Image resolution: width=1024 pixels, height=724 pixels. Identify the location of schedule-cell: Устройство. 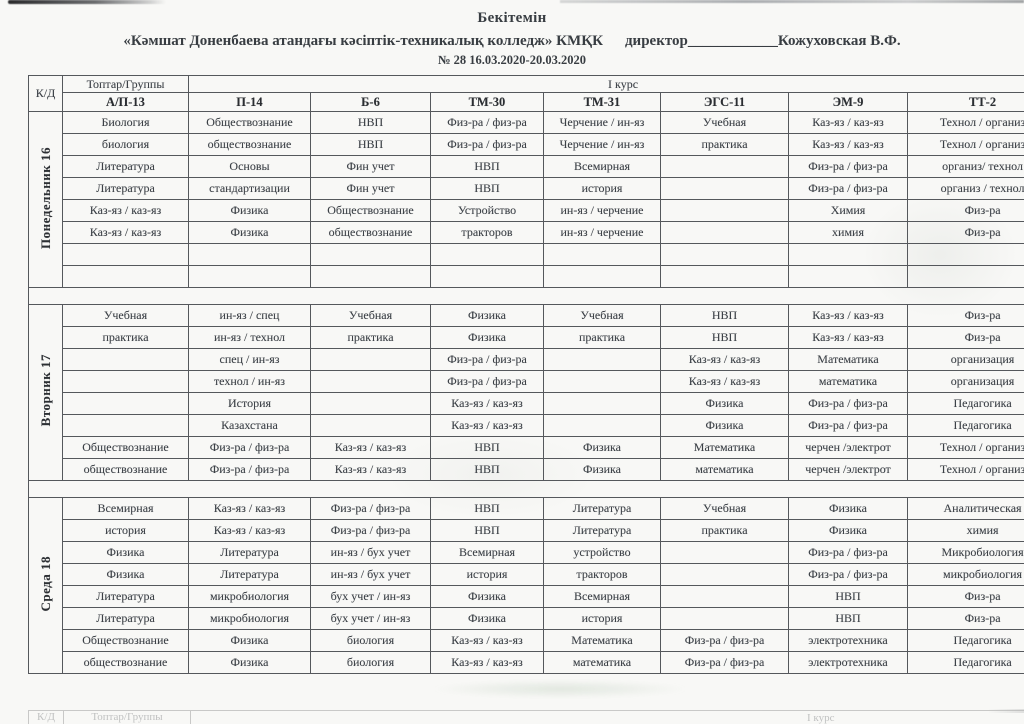
(487, 210).